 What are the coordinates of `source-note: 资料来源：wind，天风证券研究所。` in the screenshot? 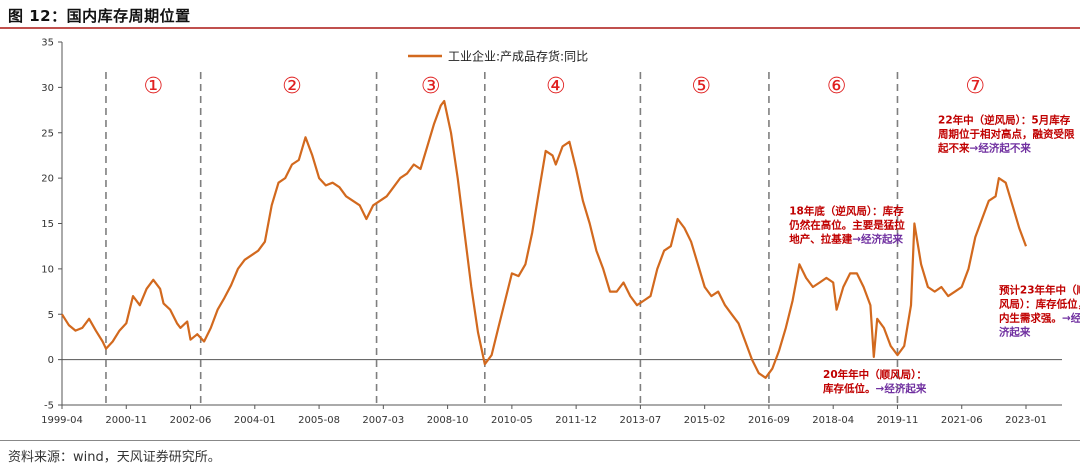 It's located at (114, 457).